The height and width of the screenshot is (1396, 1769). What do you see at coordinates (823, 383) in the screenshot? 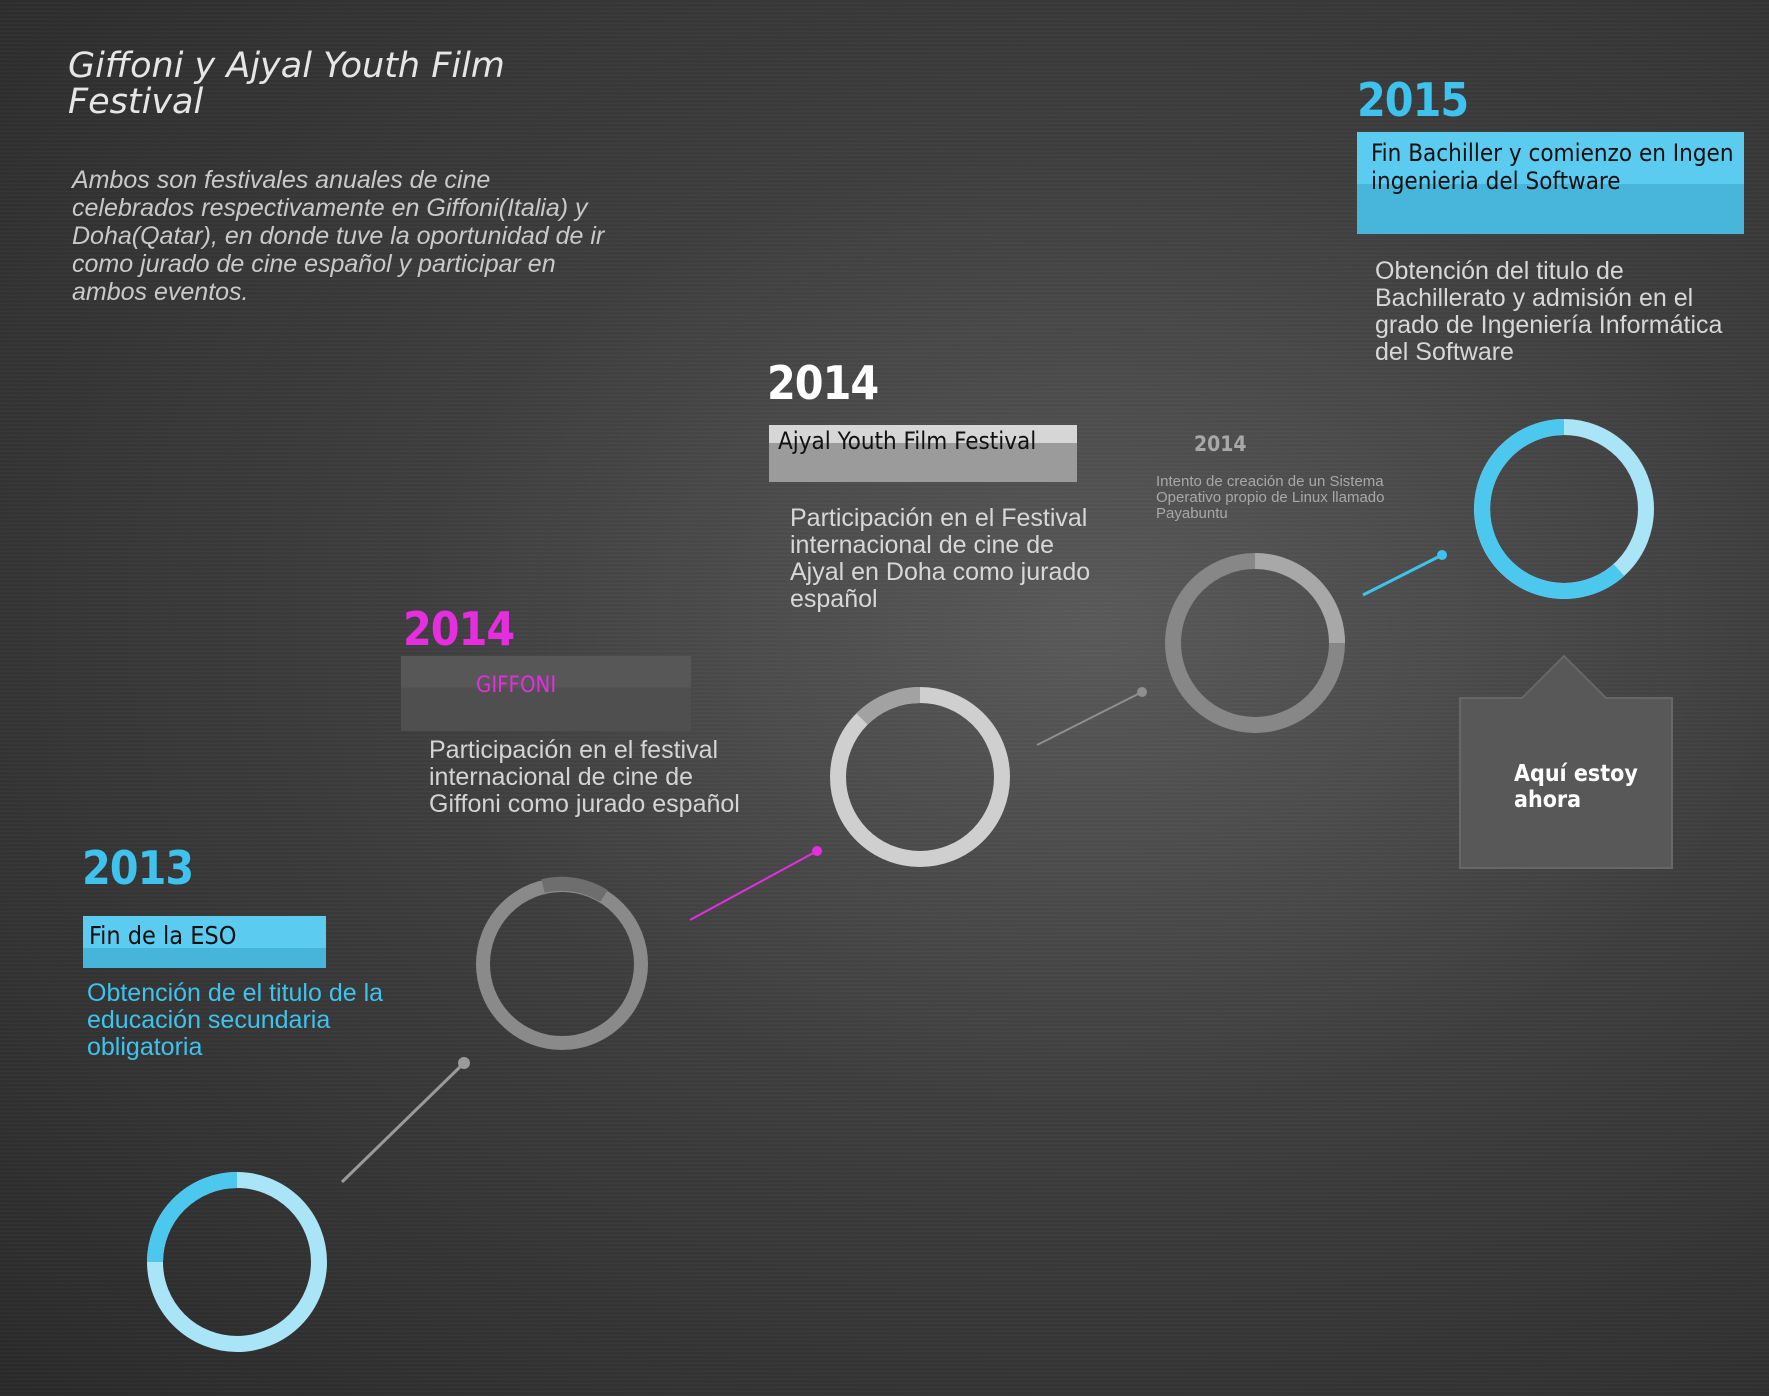
I see `year-2014-ajyal: 2014` at bounding box center [823, 383].